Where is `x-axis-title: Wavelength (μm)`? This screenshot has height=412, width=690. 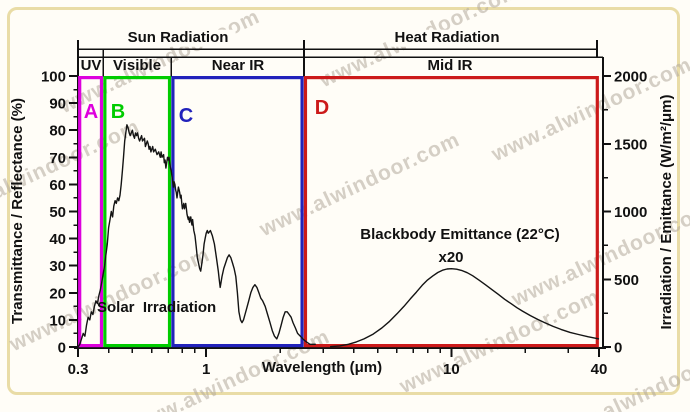 x-axis-title: Wavelength (μm) is located at coordinates (322, 367).